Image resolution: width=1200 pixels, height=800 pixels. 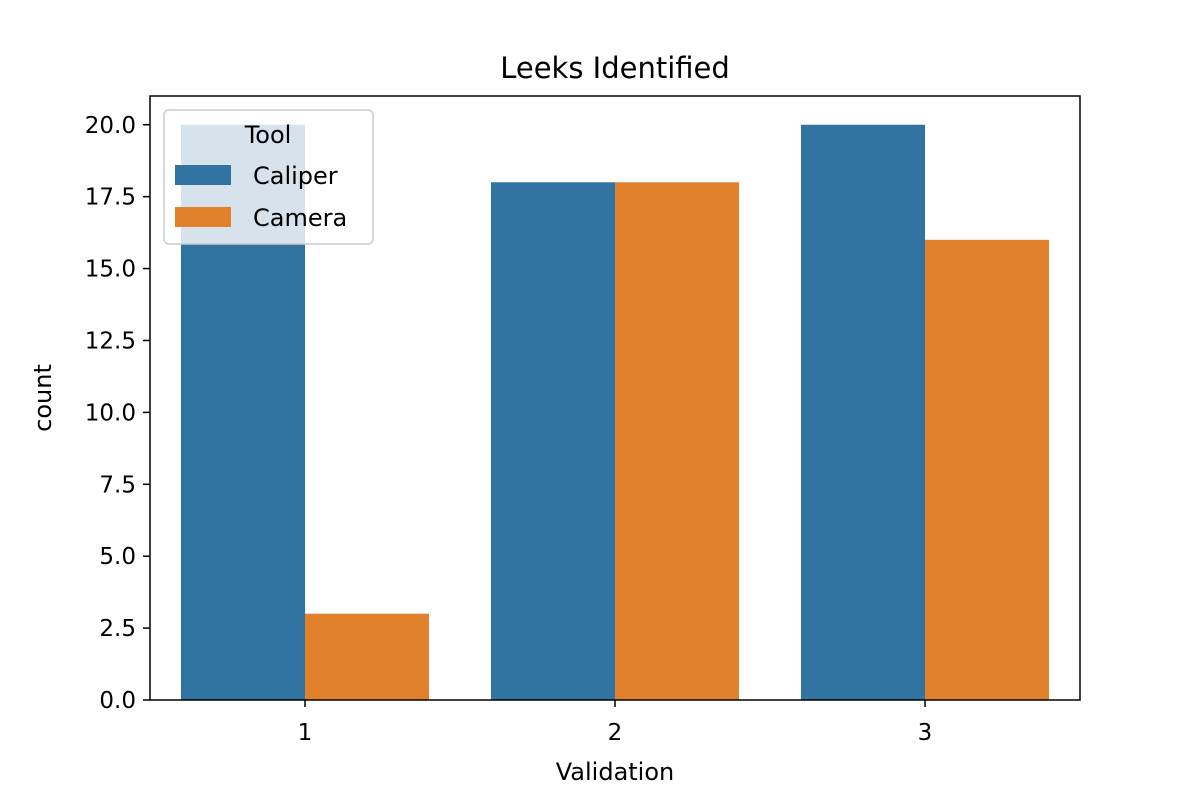 I want to click on legend-swatch-camera, so click(x=203, y=217).